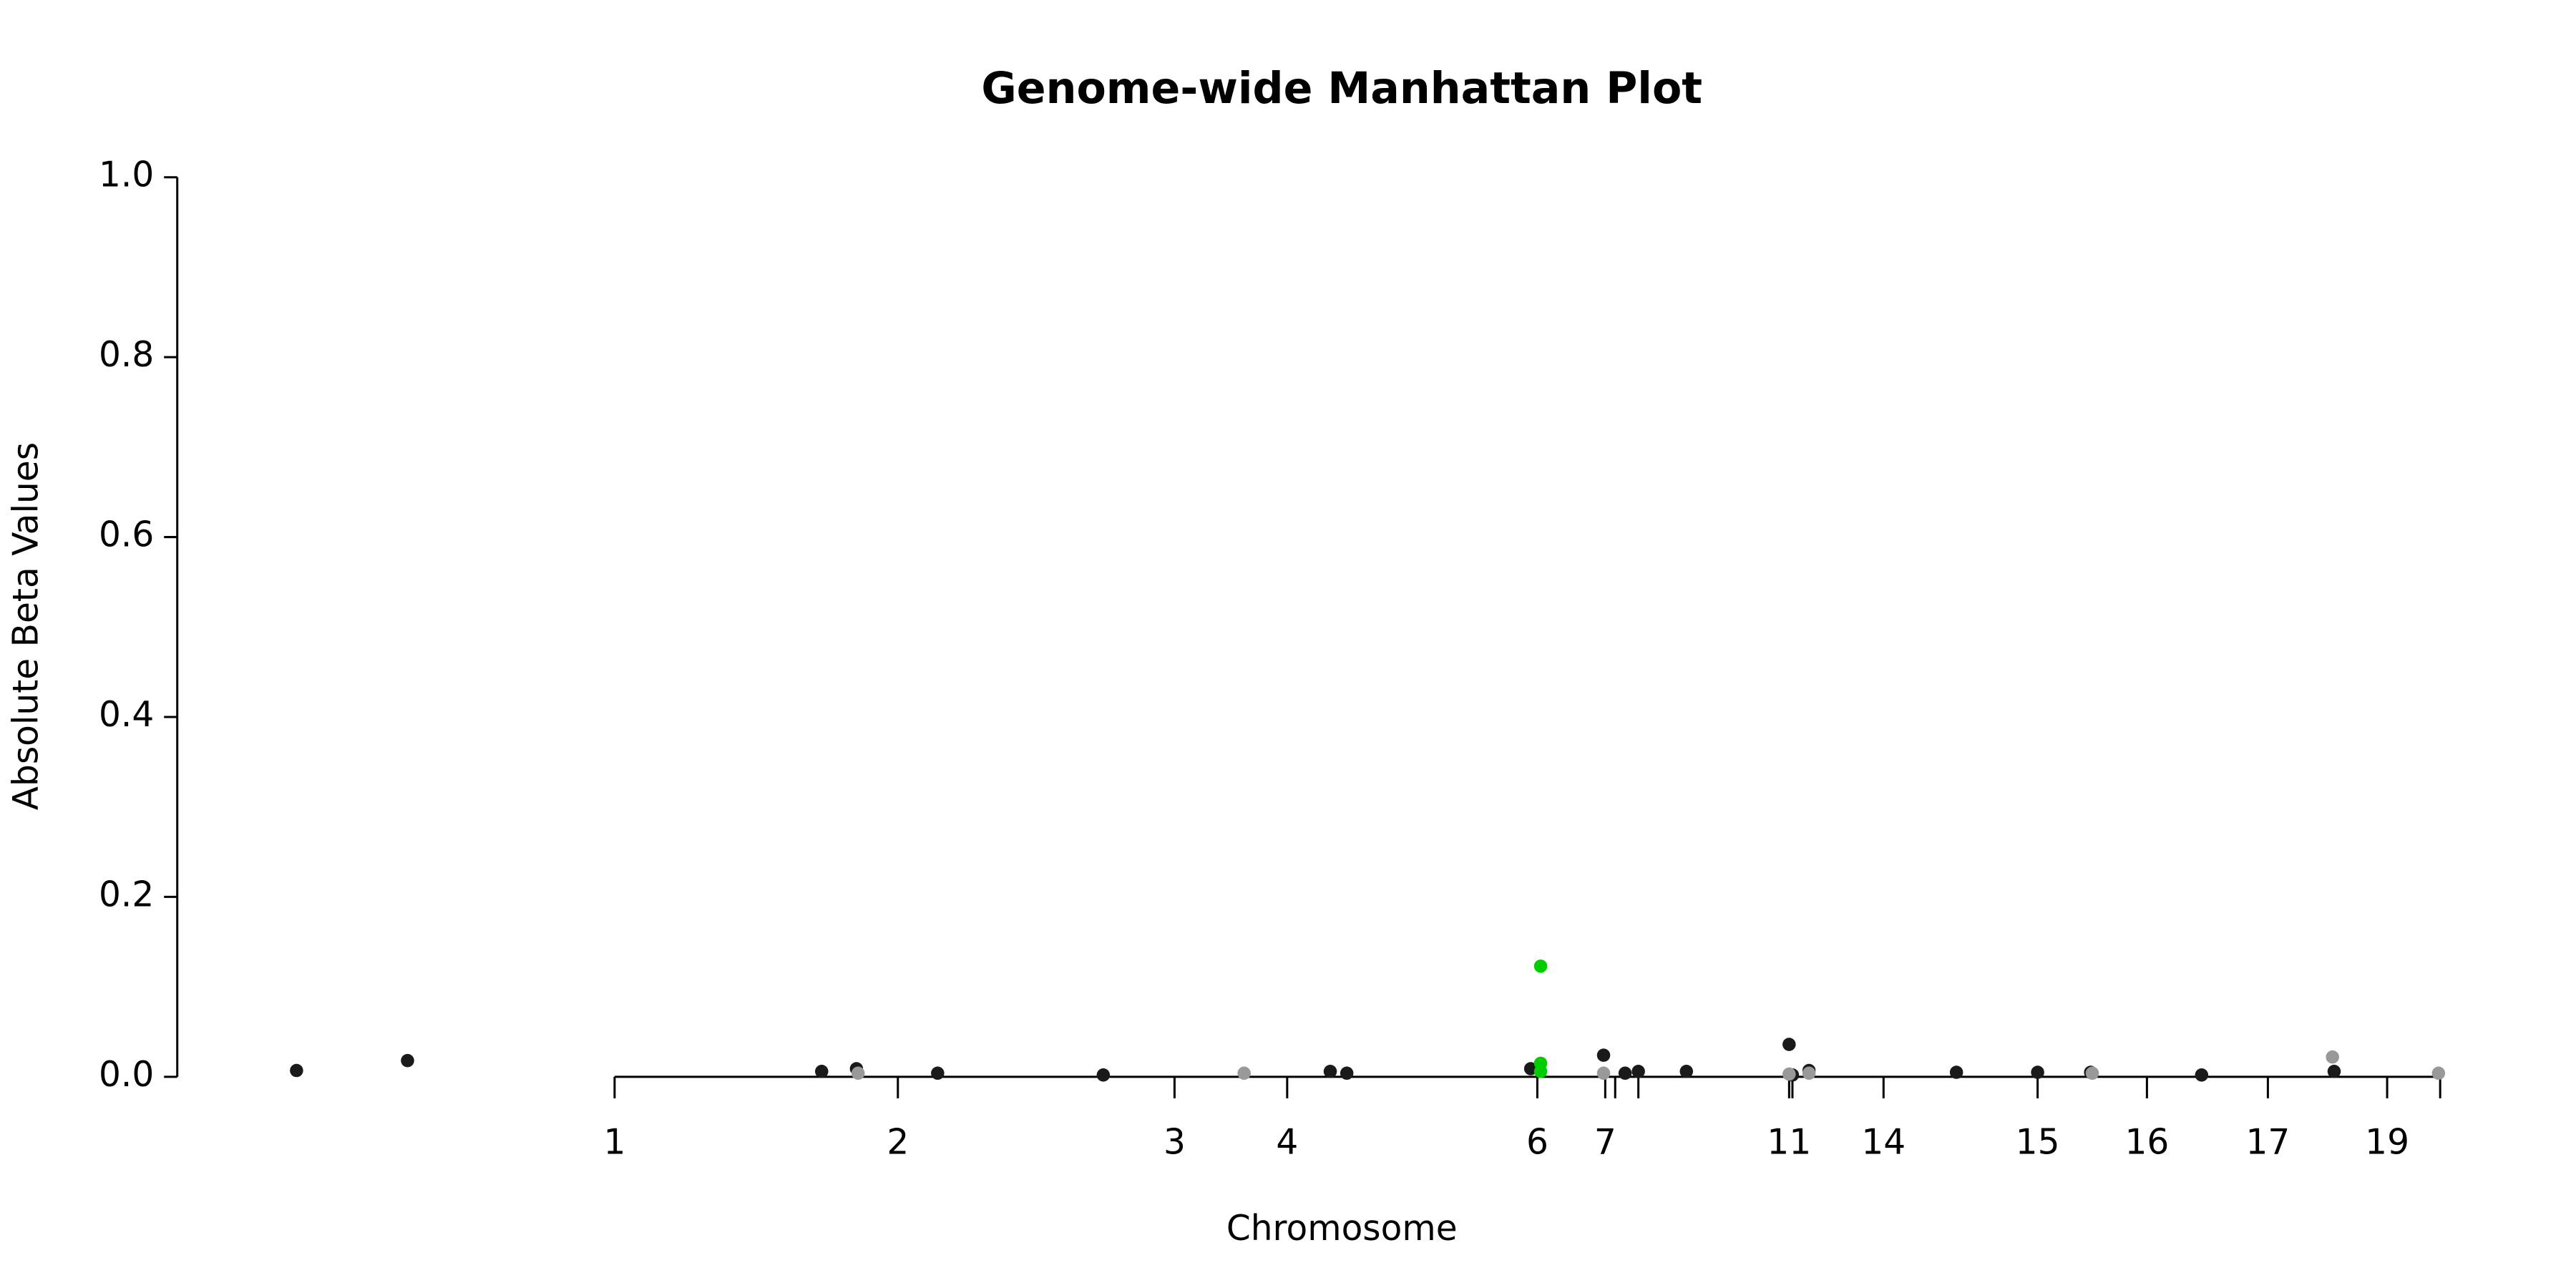 The image size is (2576, 1288). What do you see at coordinates (126, 175) in the screenshot?
I see `y-tick-label: 1.0` at bounding box center [126, 175].